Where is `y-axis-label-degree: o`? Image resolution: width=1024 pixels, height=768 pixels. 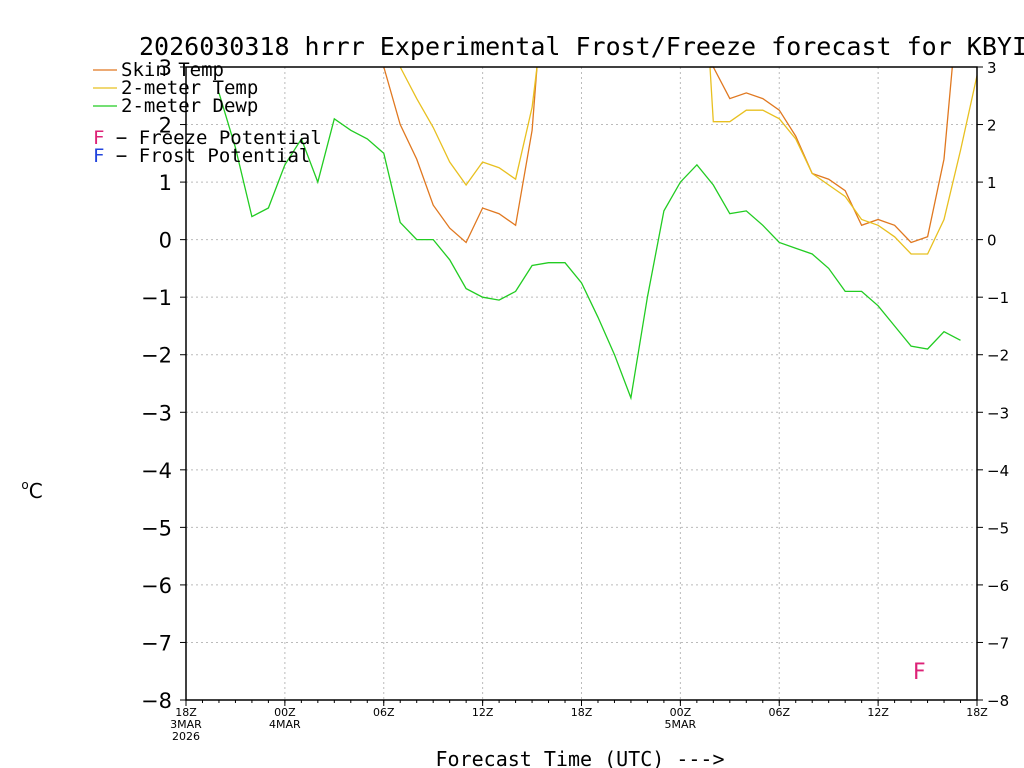
y-axis-label-degree: o is located at coordinates (24, 485).